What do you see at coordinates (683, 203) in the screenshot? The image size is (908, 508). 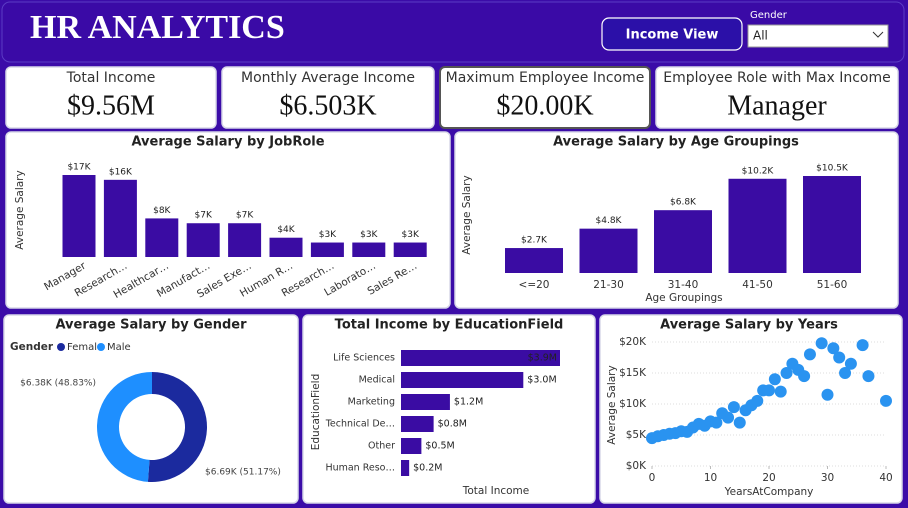 I see `value-label: $6.8K` at bounding box center [683, 203].